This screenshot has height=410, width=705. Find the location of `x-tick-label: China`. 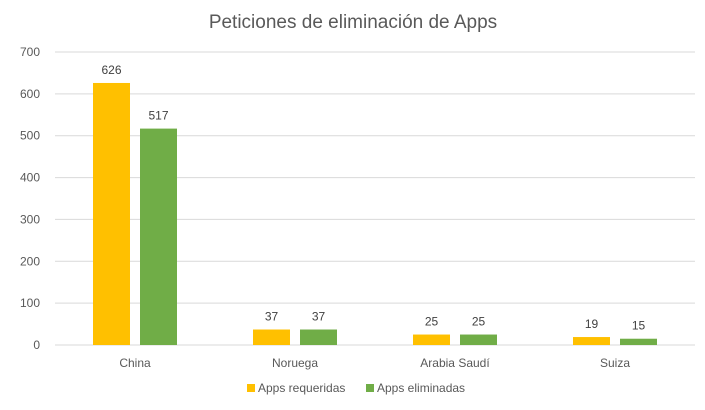

x-tick-label: China is located at coordinates (135, 363).